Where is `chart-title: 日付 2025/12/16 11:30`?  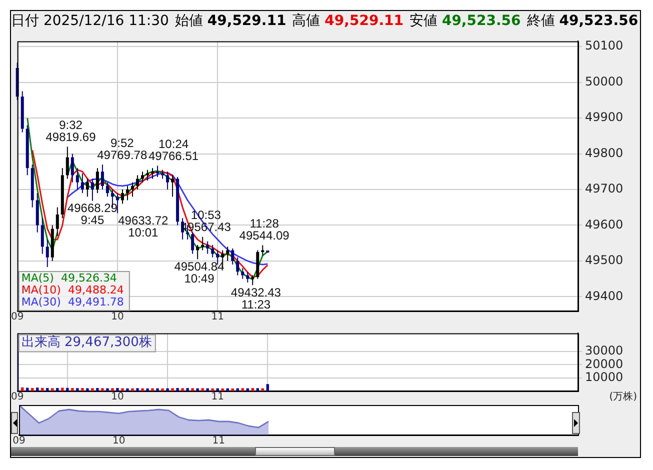 chart-title: 日付 2025/12/16 11:30 is located at coordinates (90, 21).